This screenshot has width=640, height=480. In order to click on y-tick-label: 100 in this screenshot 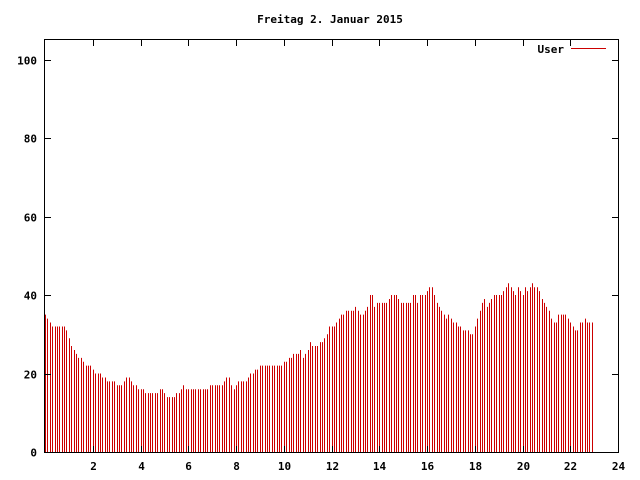, I will do `click(27, 61)`.